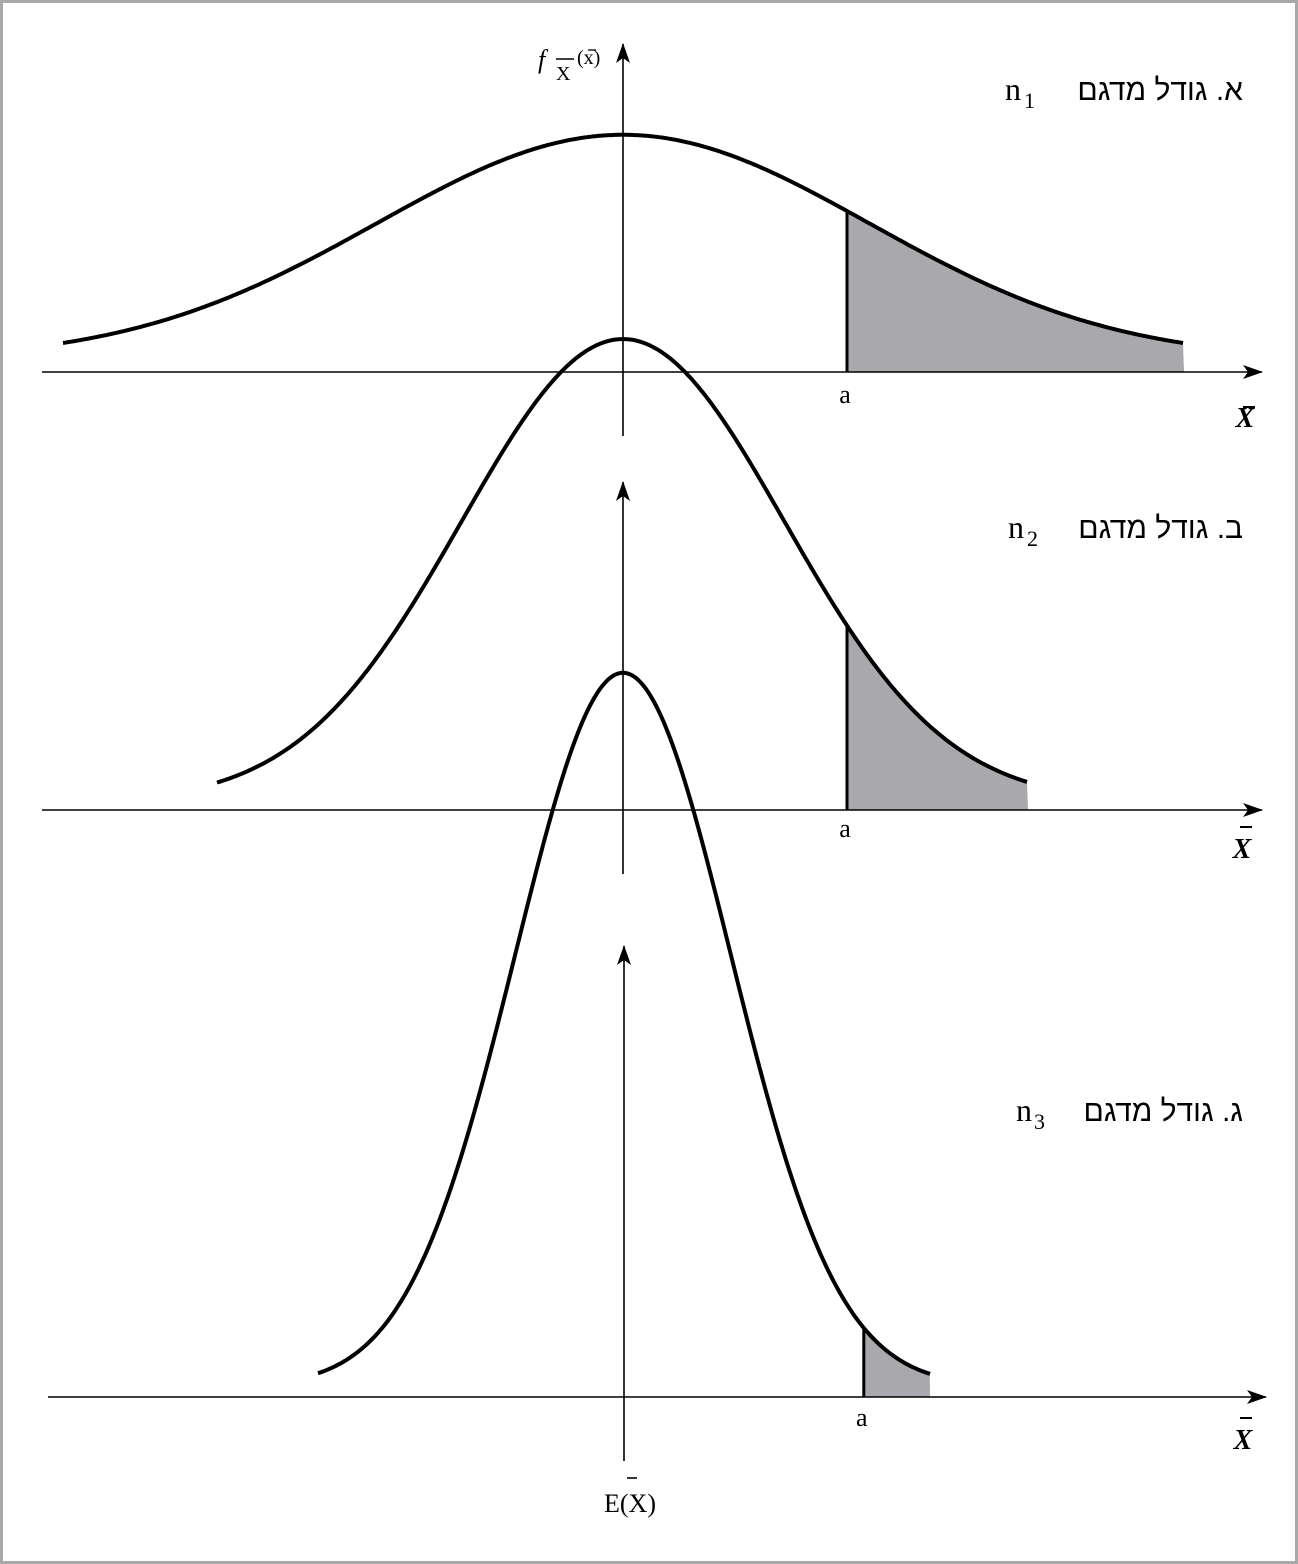  I want to click on panel-3-title-n: n, so click(1024, 1110).